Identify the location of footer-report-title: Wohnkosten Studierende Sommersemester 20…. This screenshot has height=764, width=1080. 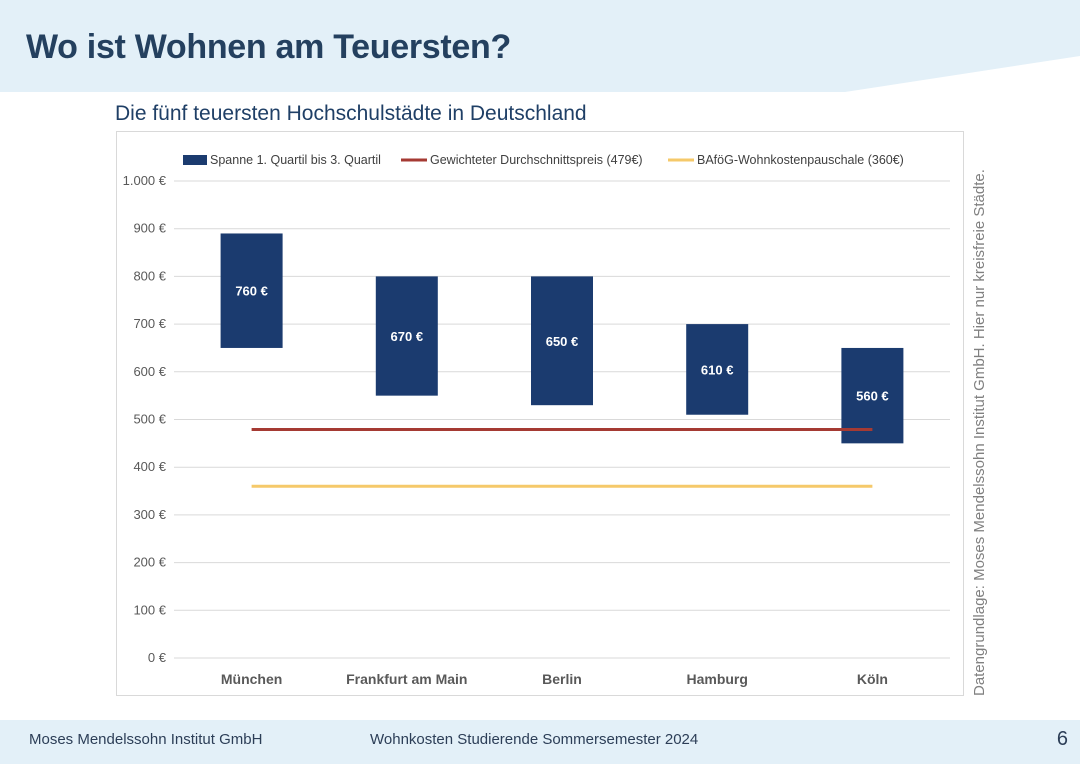
(534, 739).